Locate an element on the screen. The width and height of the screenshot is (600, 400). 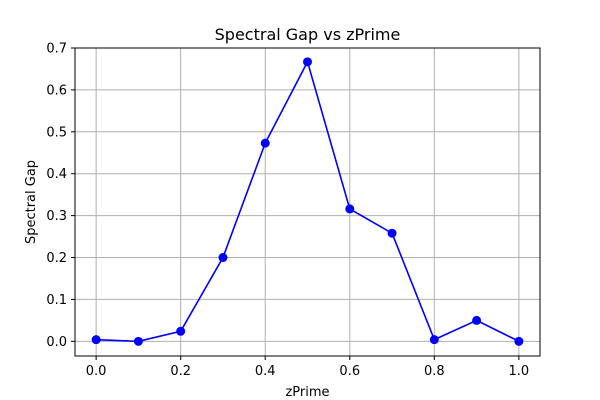
y-tick-label: 0.7 is located at coordinates (56, 49).